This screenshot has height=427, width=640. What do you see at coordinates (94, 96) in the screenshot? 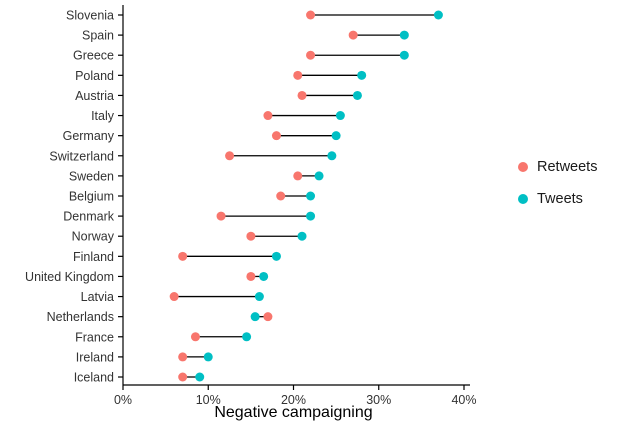
I see `category-label: Austria` at bounding box center [94, 96].